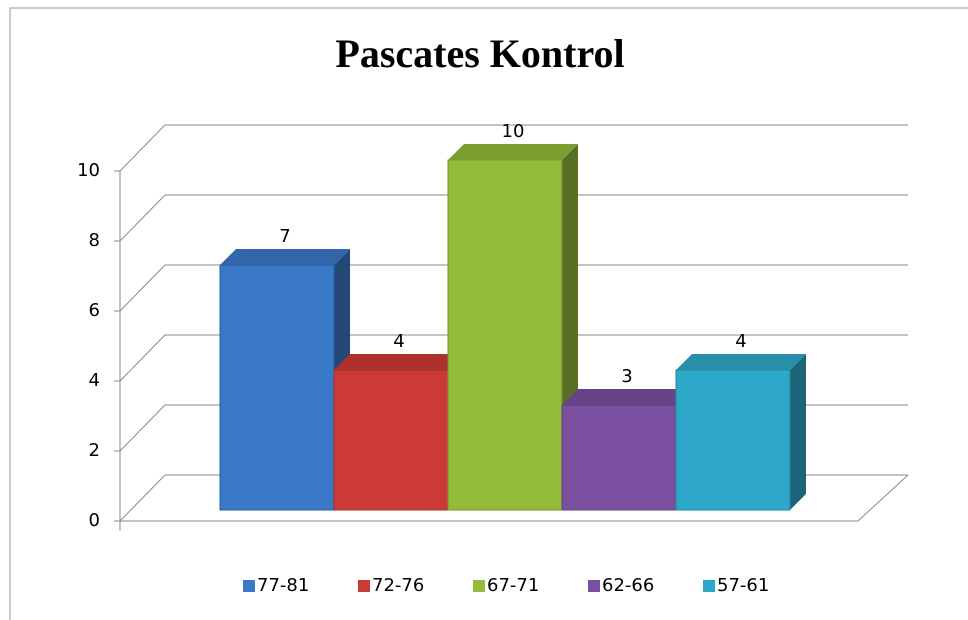  Describe the element at coordinates (398, 585) in the screenshot. I see `legend-label: 72-76` at that location.